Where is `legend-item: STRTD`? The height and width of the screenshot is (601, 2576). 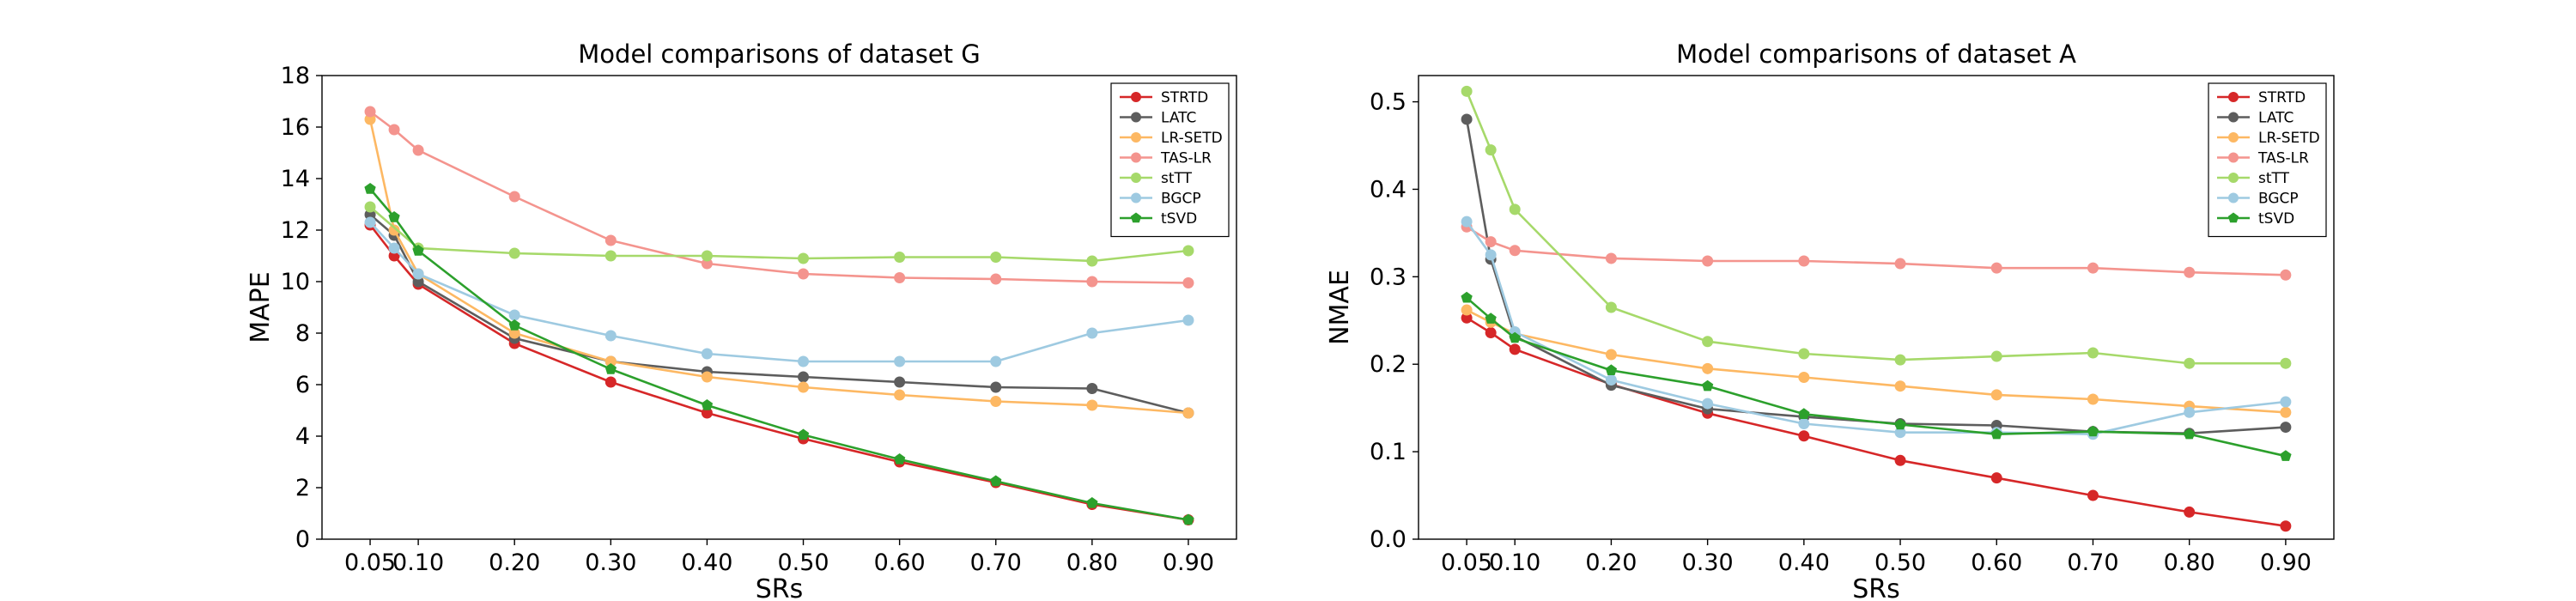 legend-item: STRTD is located at coordinates (1164, 97).